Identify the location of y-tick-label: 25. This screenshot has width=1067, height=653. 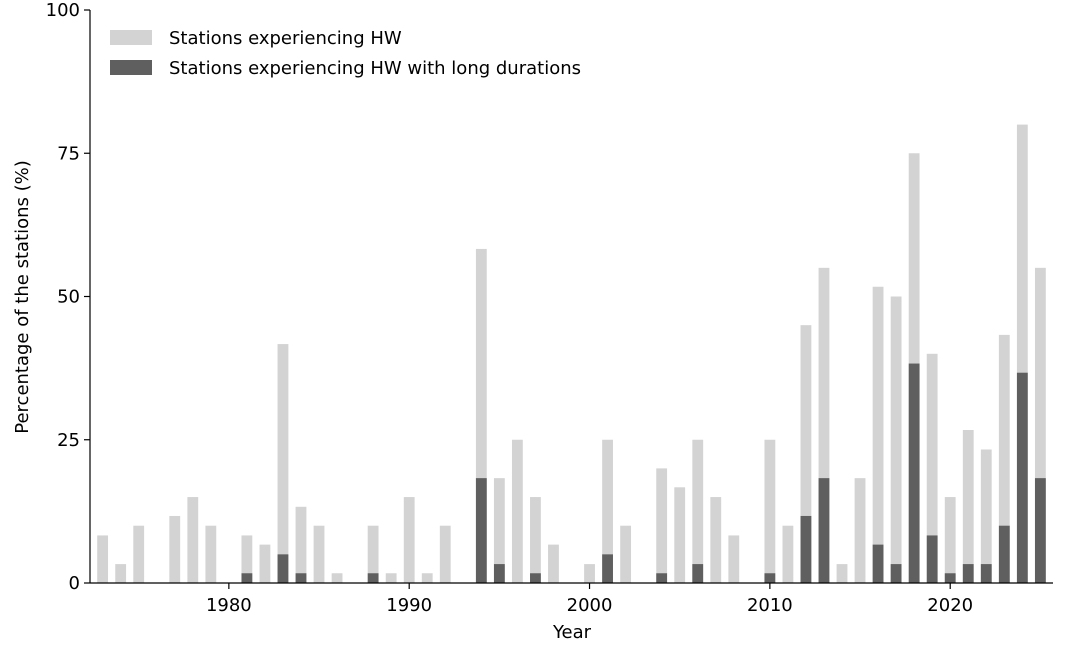
(68, 440).